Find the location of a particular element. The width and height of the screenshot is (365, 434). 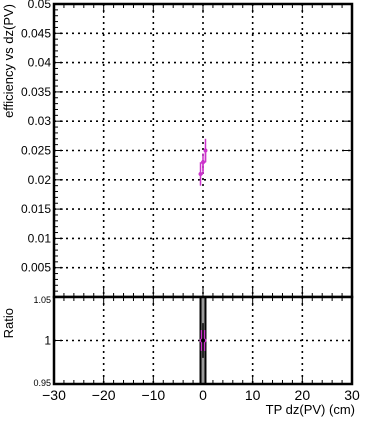

bottom-y-tick-label: 1.05 is located at coordinates (42, 300).